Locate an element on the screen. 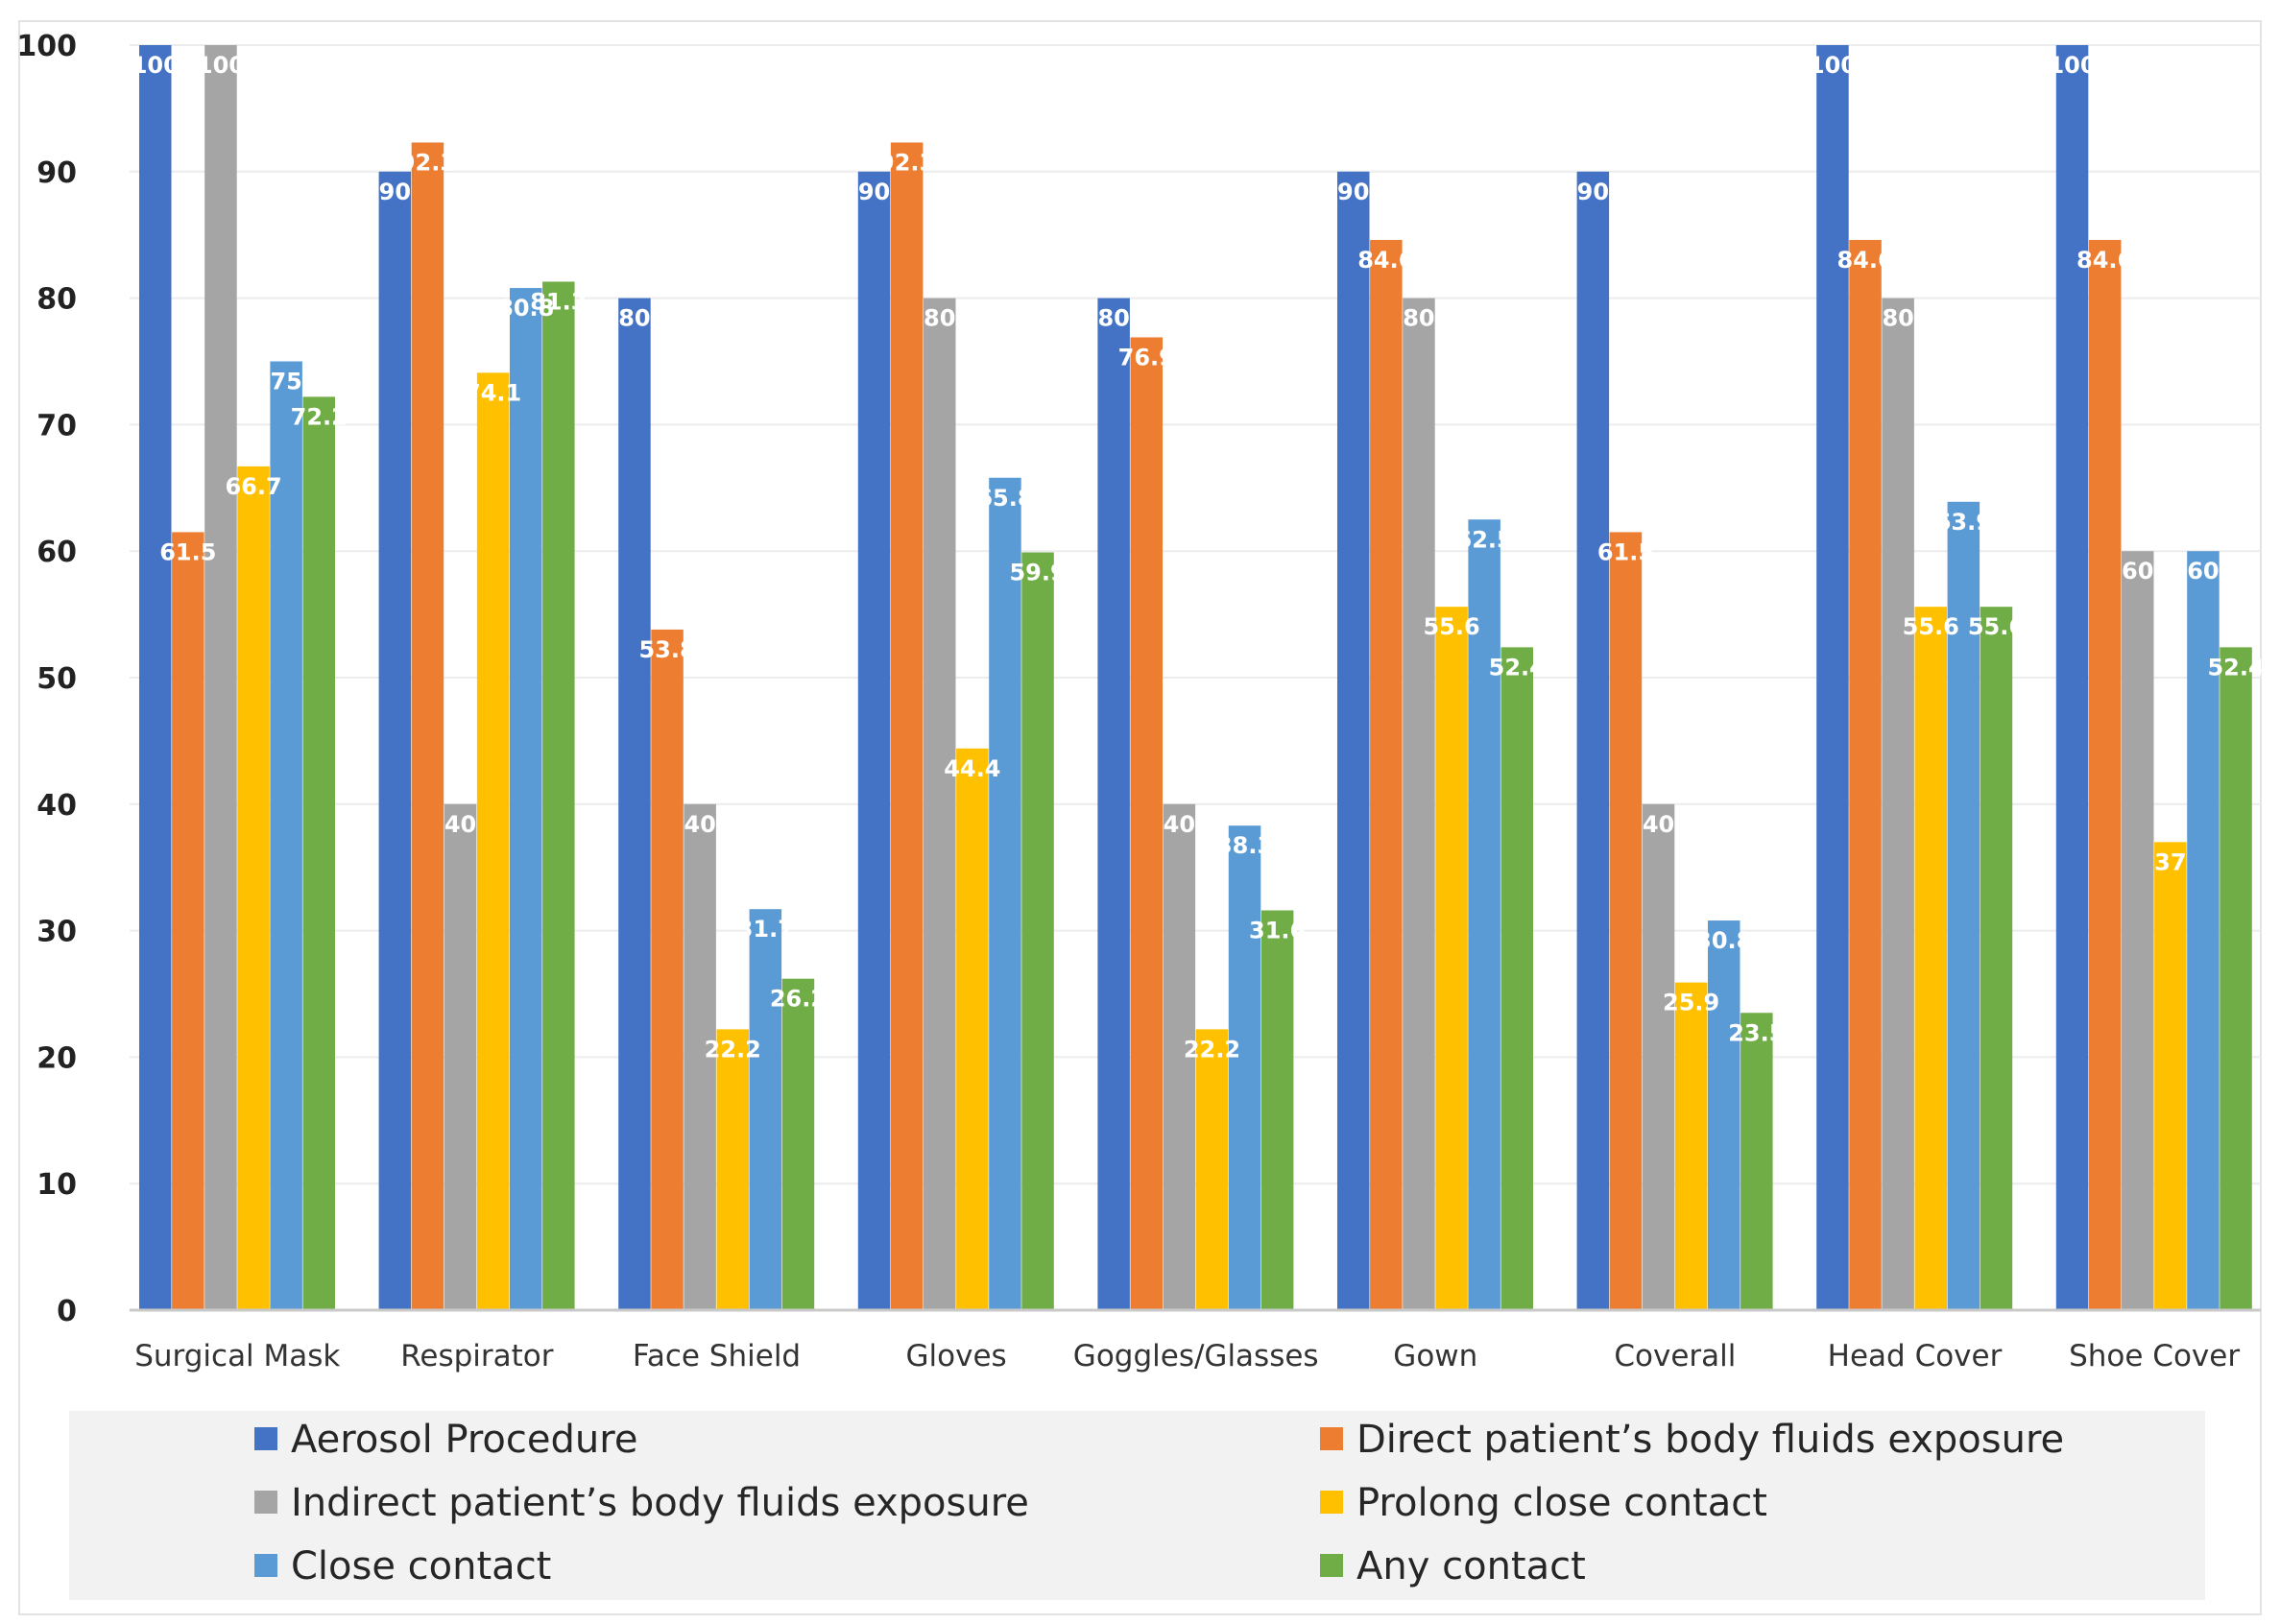 The image size is (2280, 1624). bar-coverall-any-contact is located at coordinates (1757, 1161).